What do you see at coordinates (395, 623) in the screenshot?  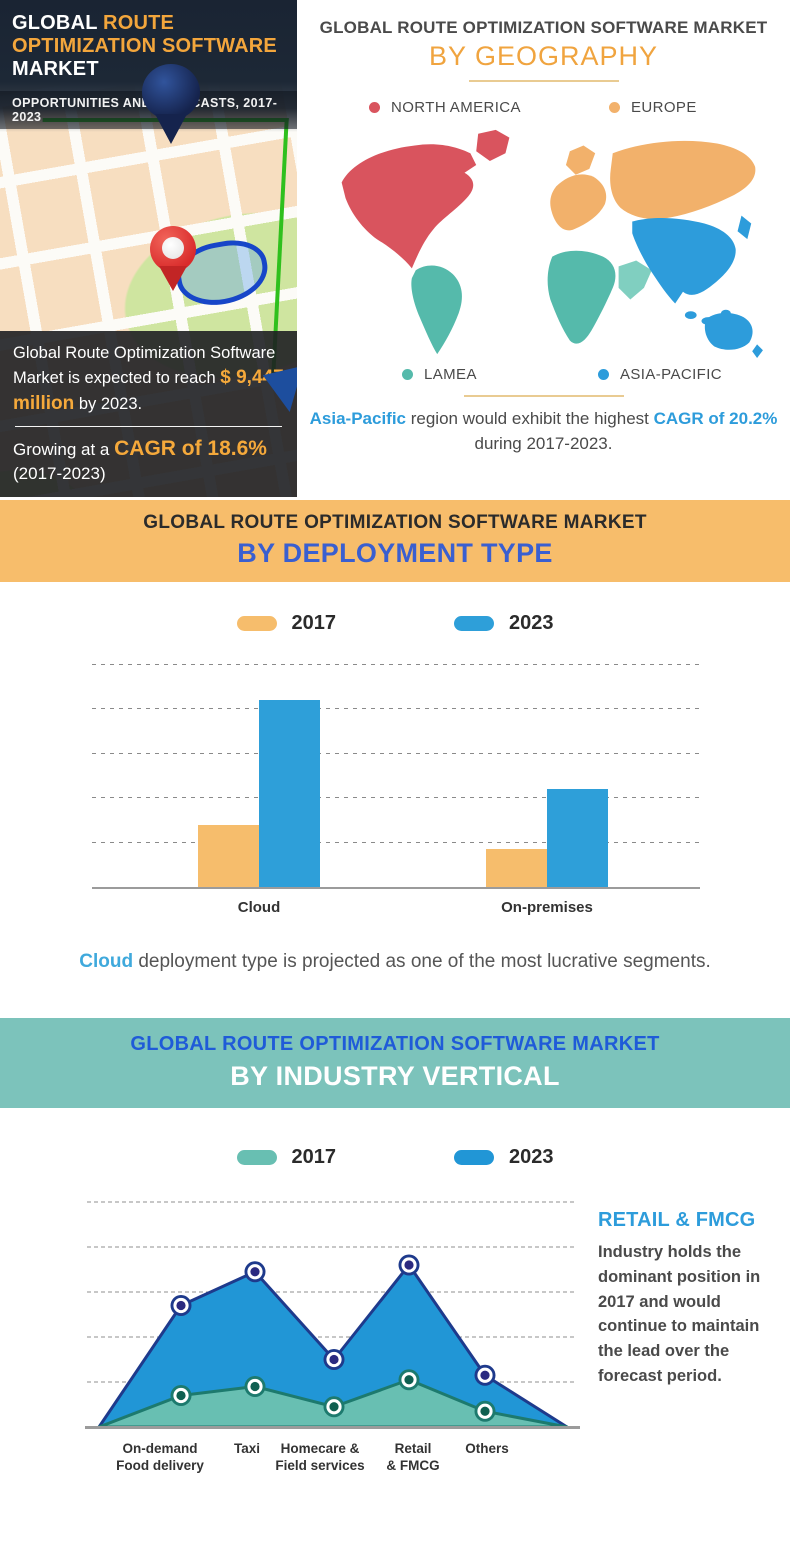 I see `deployment-legend: 2017 2023` at bounding box center [395, 623].